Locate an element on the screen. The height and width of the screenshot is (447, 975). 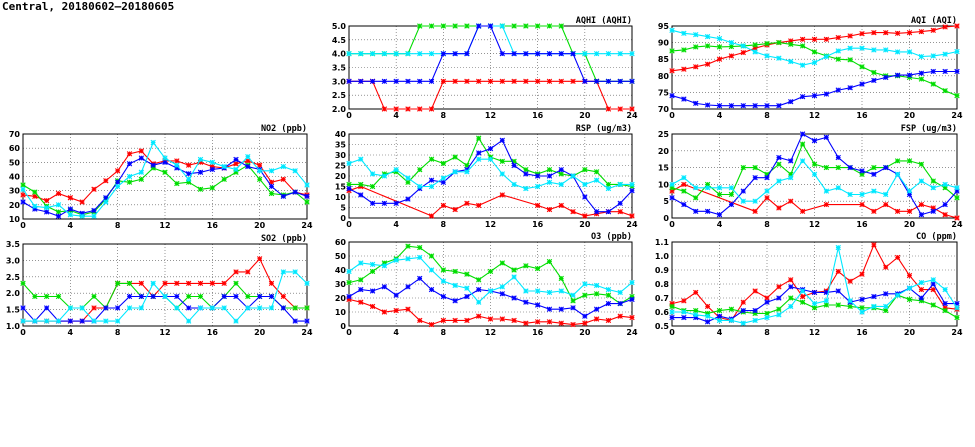
y-tick-label: 20 is located at coordinates (664, 151).